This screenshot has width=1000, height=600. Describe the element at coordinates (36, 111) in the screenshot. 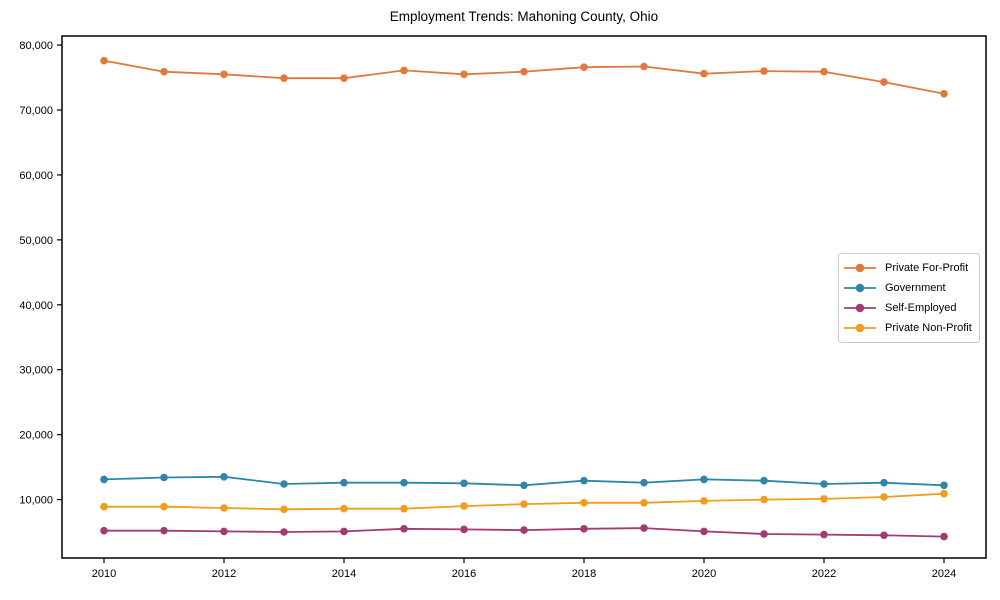

I see `y-tick-label: 70,000` at that location.